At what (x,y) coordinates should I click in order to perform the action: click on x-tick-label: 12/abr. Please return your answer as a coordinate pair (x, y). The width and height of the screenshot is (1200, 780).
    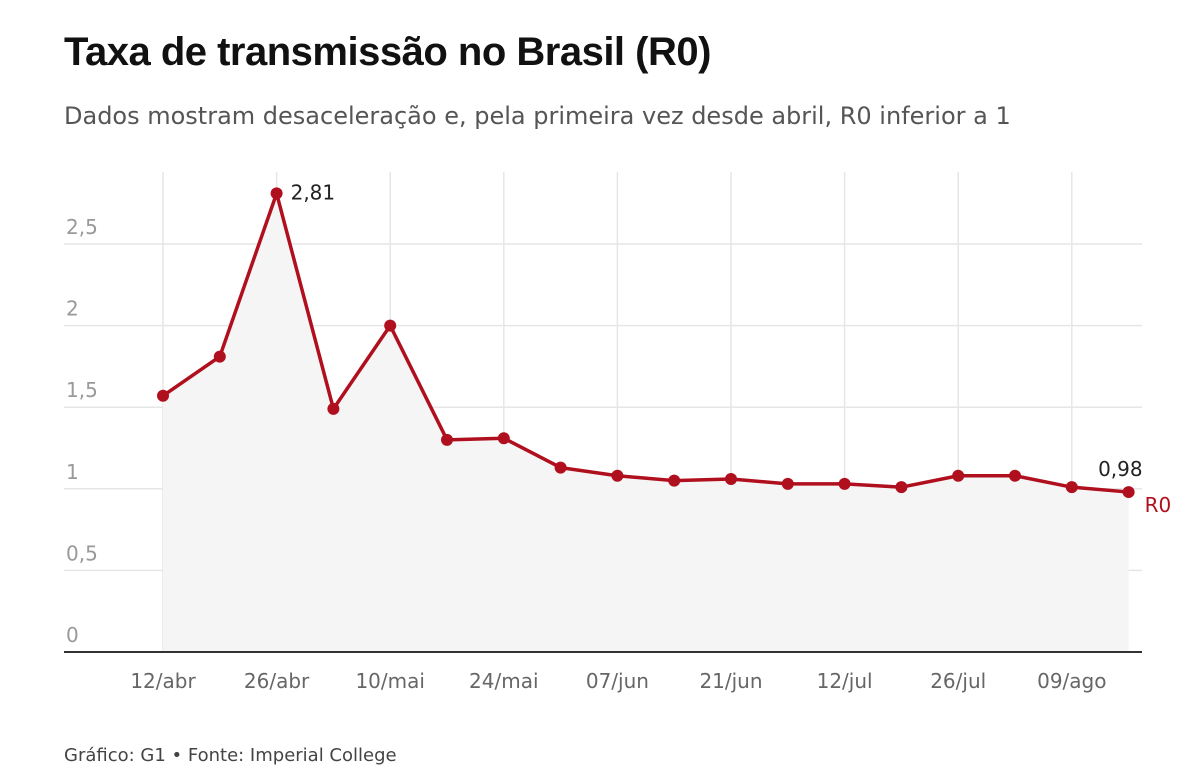
    Looking at the image, I should click on (163, 681).